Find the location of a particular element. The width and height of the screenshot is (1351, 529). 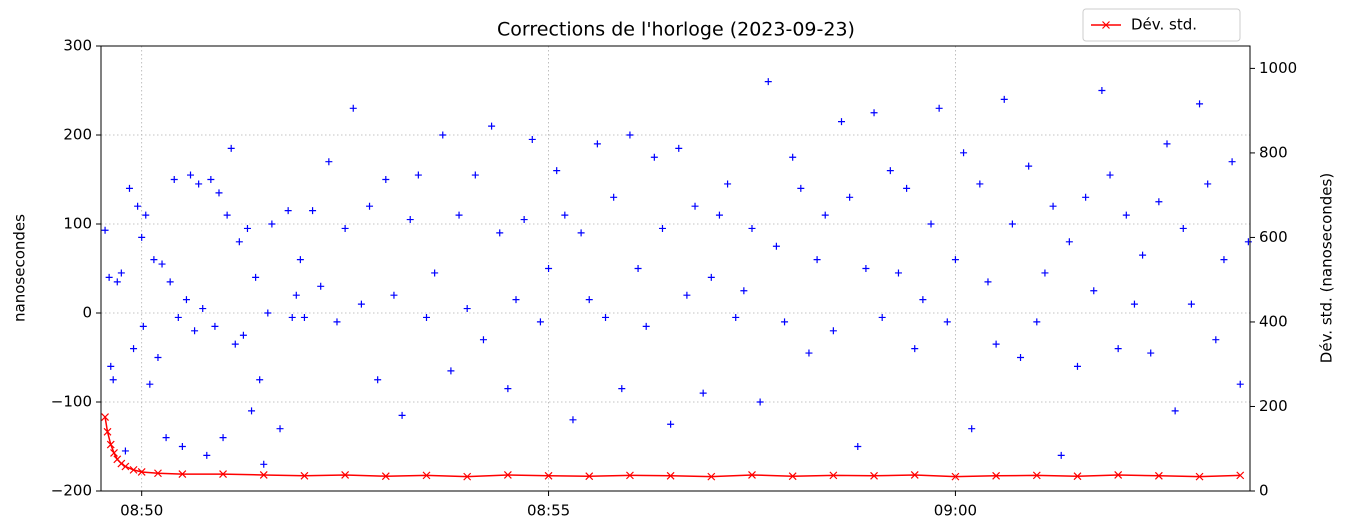

y-axis-label: nanosecondes is located at coordinates (20, 268).